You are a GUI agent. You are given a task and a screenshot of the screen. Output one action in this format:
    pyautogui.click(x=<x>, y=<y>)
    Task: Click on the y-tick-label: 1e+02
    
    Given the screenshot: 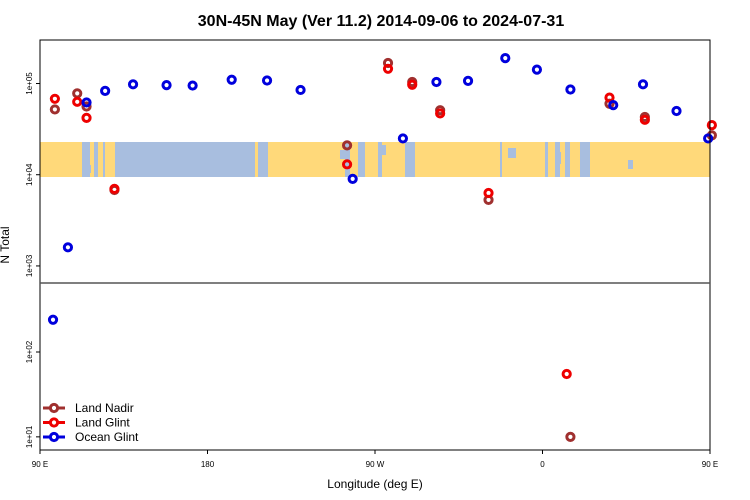 What is the action you would take?
    pyautogui.click(x=29, y=351)
    